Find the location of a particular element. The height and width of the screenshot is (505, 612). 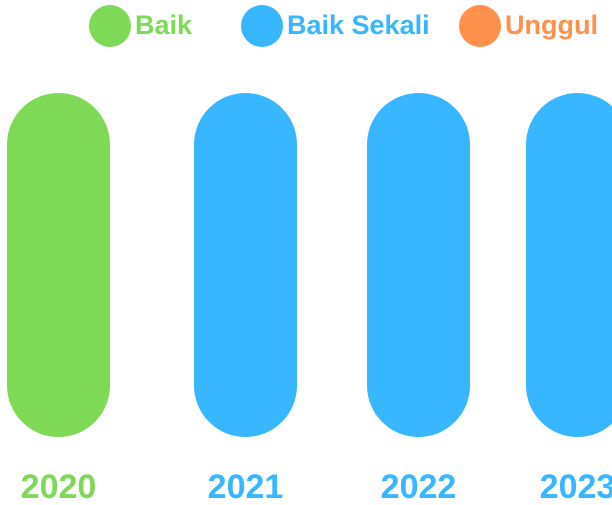

year-label: 2023 is located at coordinates (576, 486).